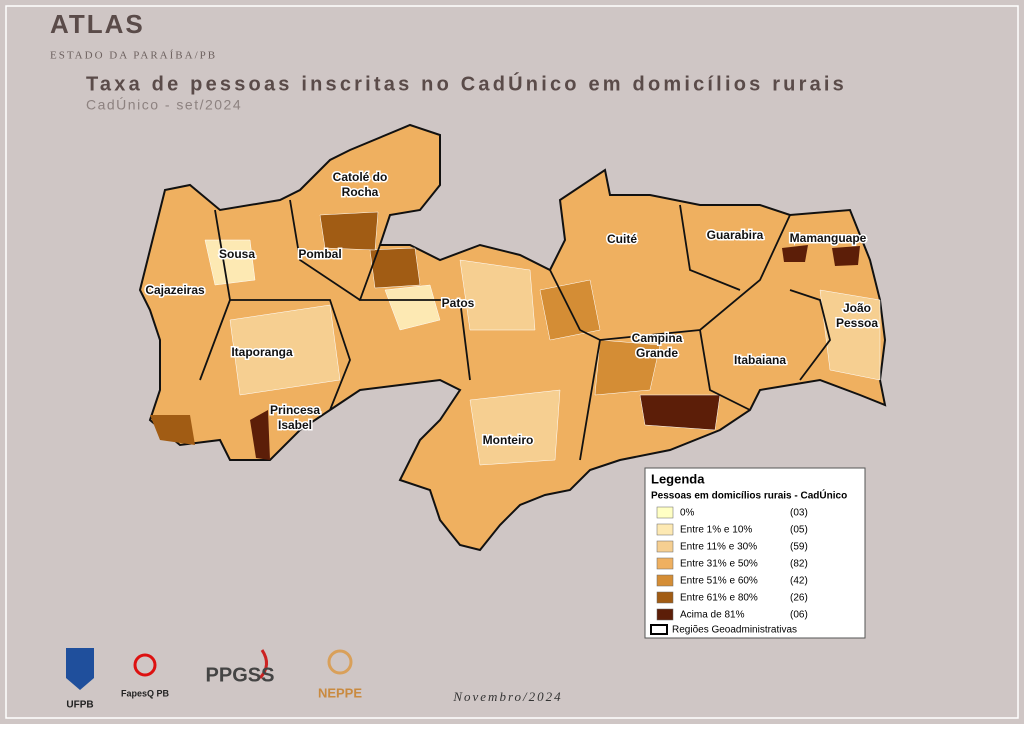 This screenshot has height=729, width=1024. What do you see at coordinates (659, 629) in the screenshot?
I see `legend-boundary-swatch` at bounding box center [659, 629].